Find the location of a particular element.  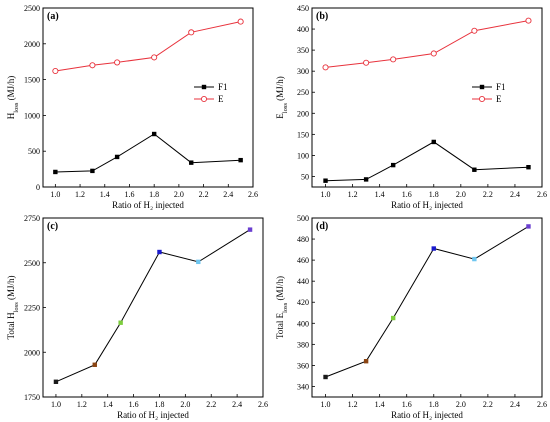

y-axis-title: Eloss (MJ/h) is located at coordinates (282, 97).